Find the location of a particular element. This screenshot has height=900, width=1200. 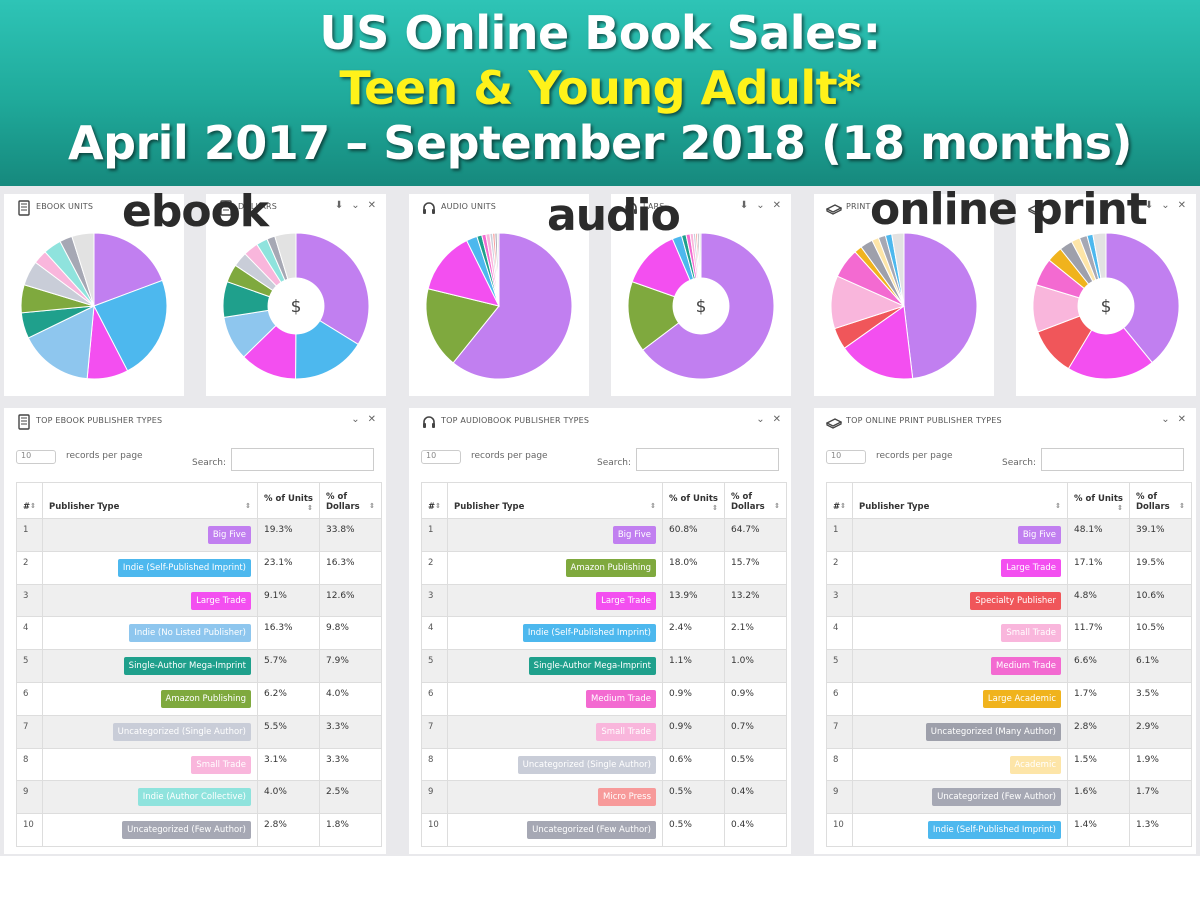

publisher-type-cell: Indie (No Listed Publisher) is located at coordinates (150, 633).